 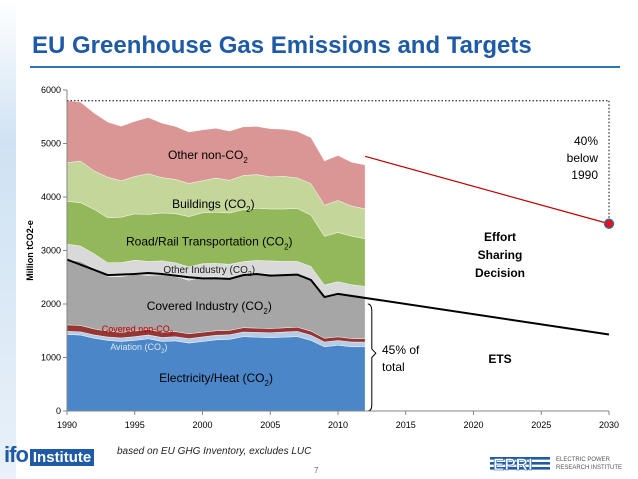 I want to click on x-tick-label: 2000, so click(x=202, y=425).